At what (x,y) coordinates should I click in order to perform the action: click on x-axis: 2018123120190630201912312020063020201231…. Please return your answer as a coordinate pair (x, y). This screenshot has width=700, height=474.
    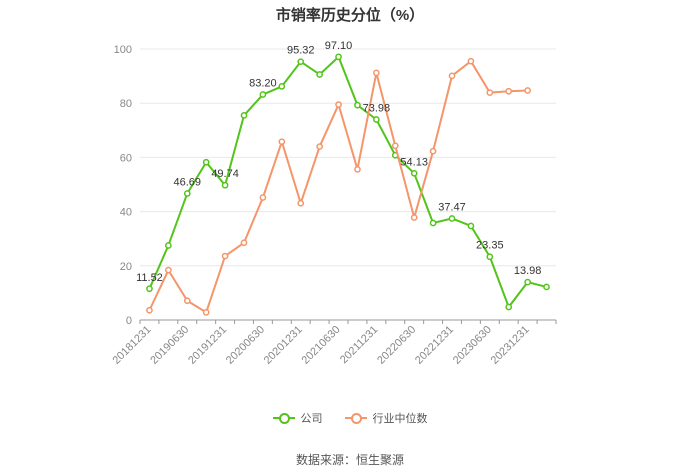
    Looking at the image, I should click on (333, 343).